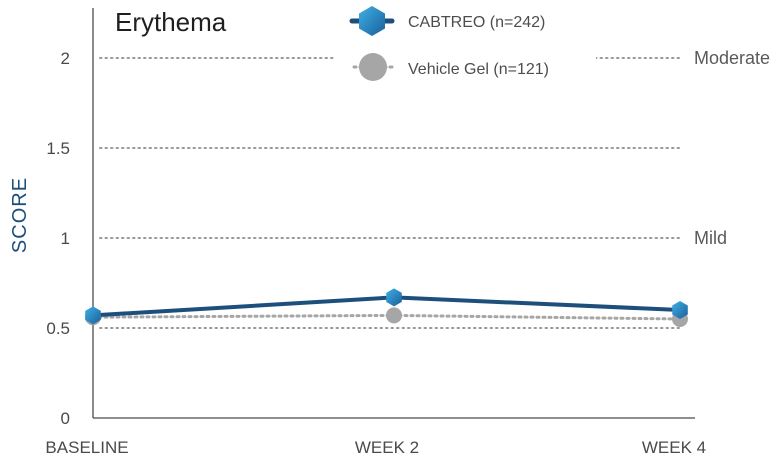  I want to click on legend-label-vehicle-gel: Vehicle Gel (n=121), so click(478, 69).